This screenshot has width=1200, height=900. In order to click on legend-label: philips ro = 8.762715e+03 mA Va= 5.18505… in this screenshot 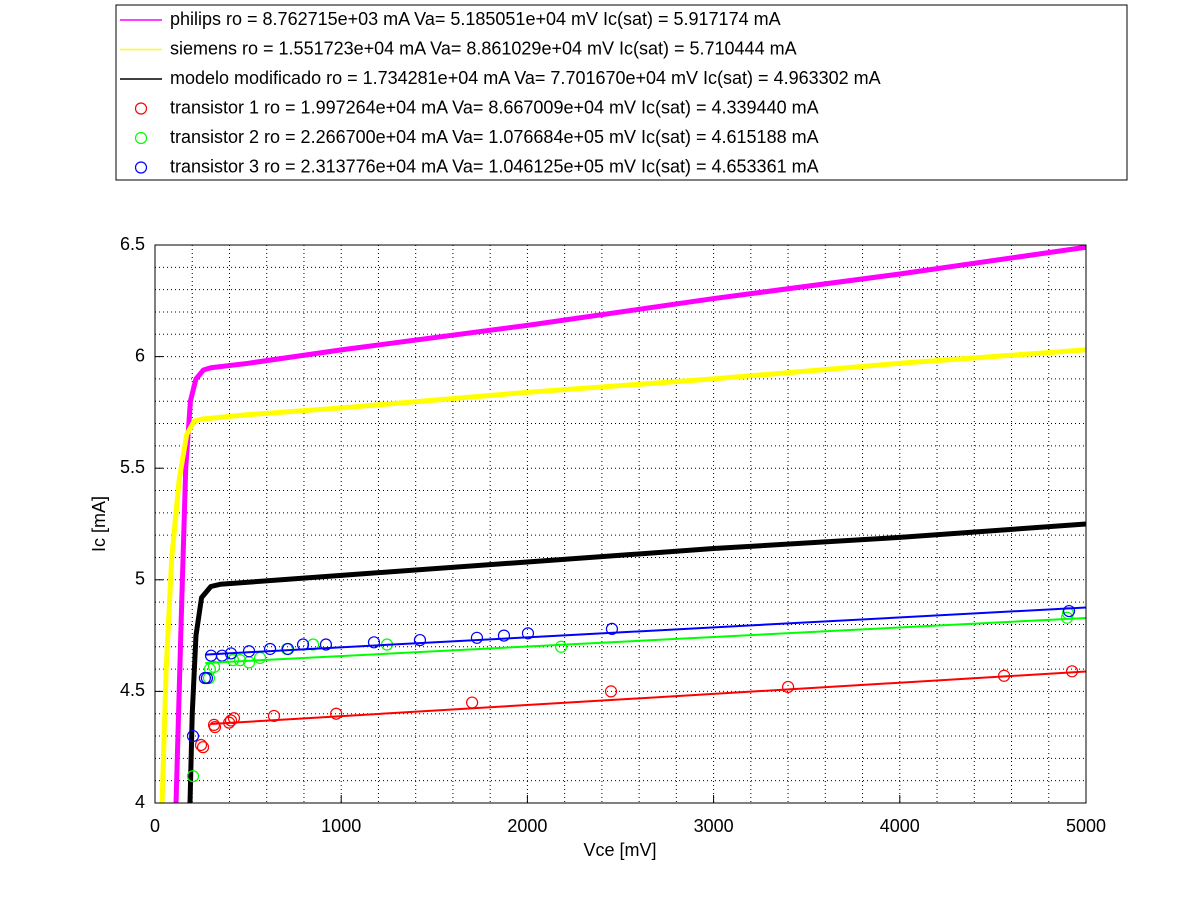, I will do `click(475, 19)`.